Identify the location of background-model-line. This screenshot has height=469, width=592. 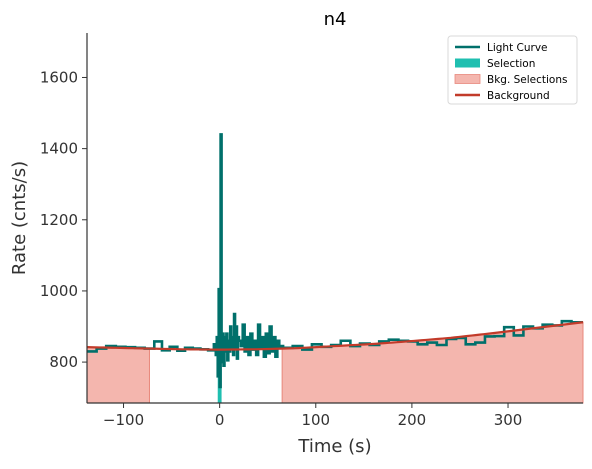
(335, 336).